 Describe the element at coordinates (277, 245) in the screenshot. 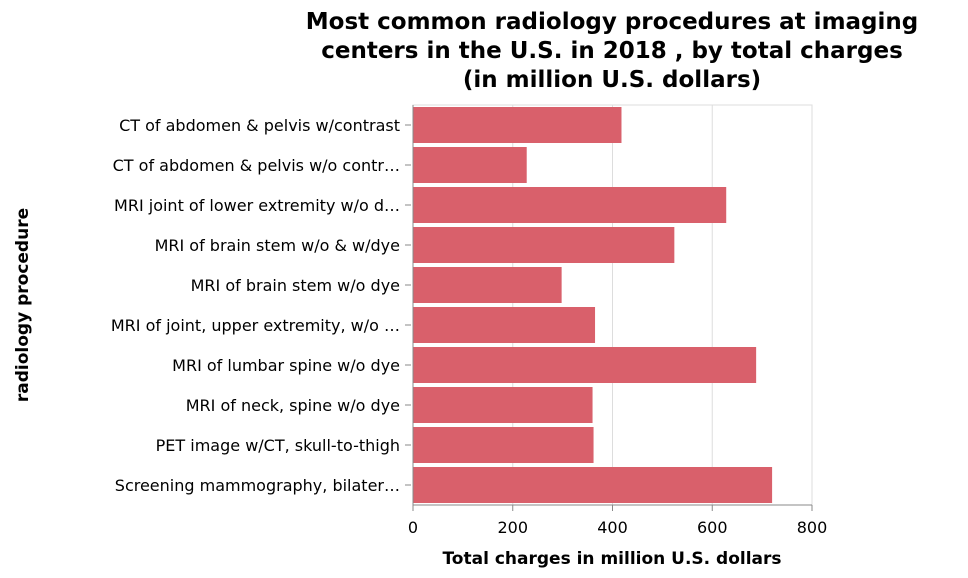

I see `y-tick-label: MRI of brain stem w/o & w/dye` at that location.